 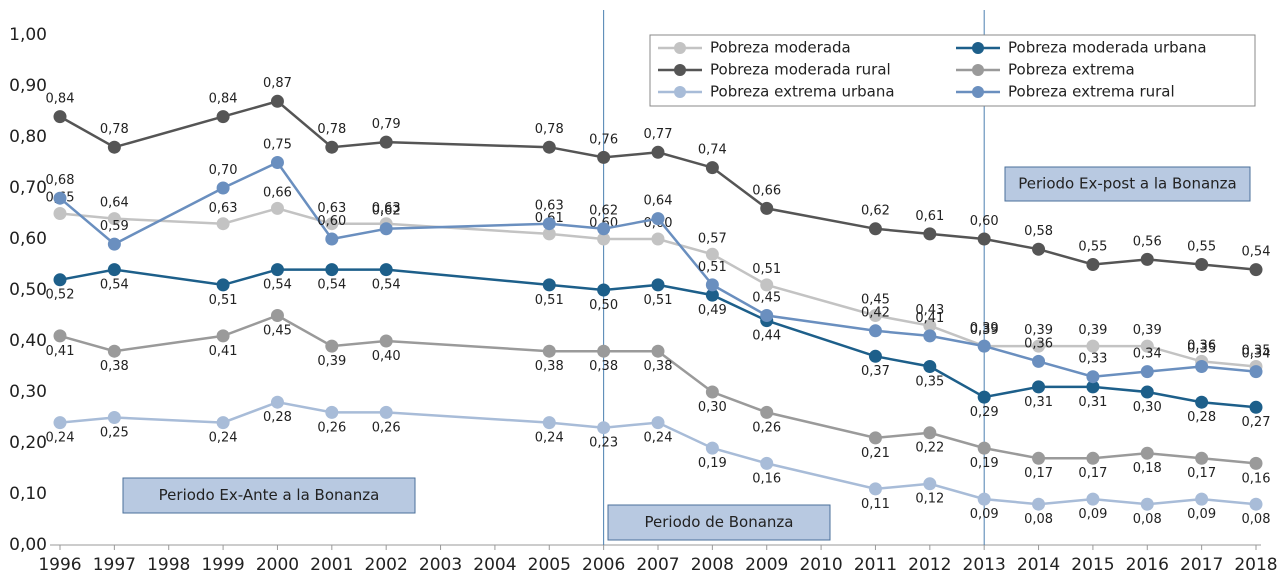 I want to click on annotation-text: Periodo Ex-post a la Bonanza, so click(x=1127, y=184).